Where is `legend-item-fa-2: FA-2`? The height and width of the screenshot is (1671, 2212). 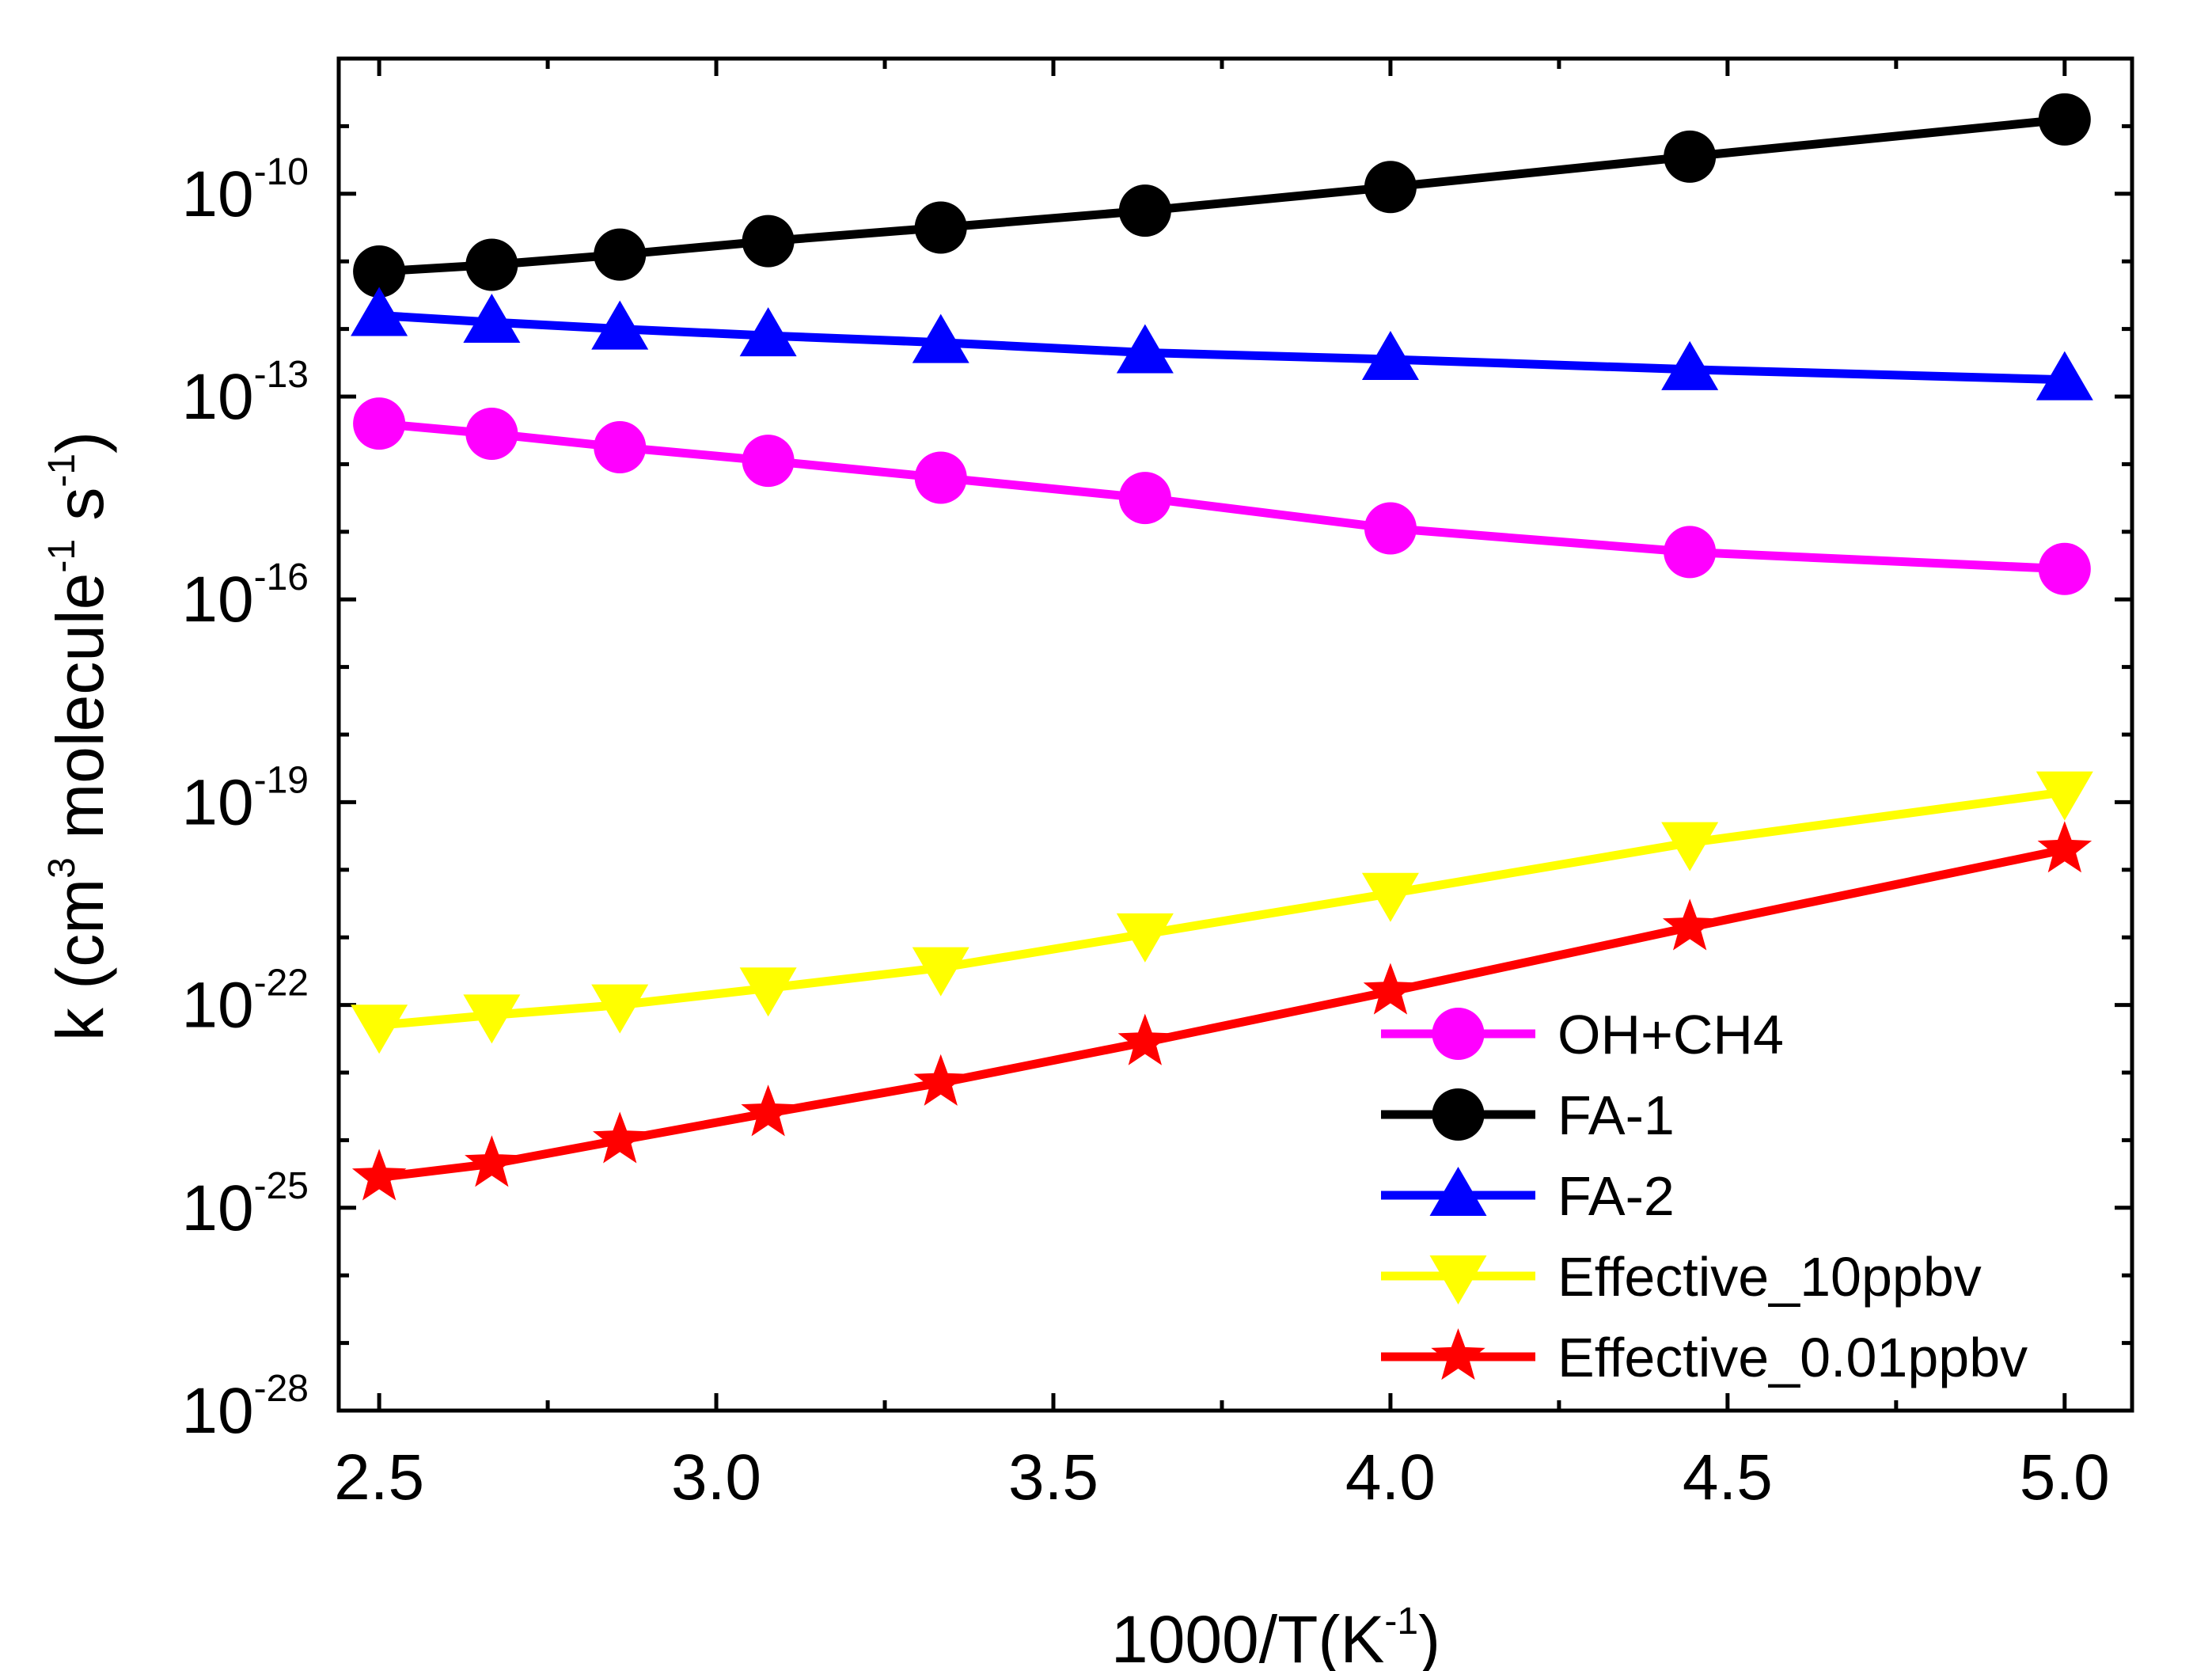 legend-item-fa-2: FA-2 is located at coordinates (1528, 1196).